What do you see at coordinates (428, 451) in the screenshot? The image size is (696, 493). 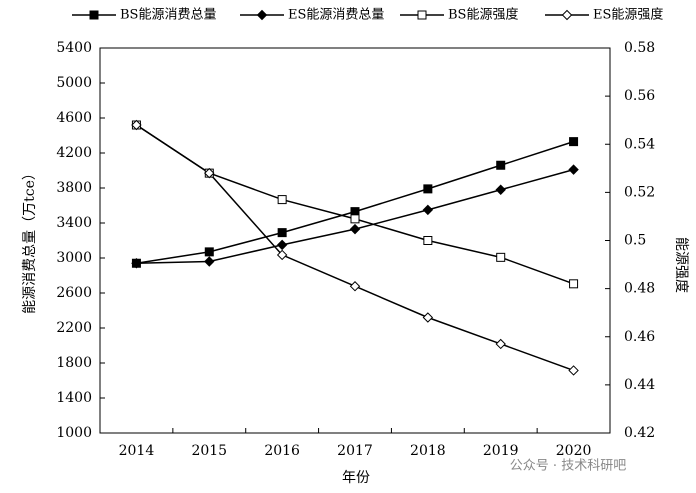 I see `x-tick-label: 2018` at bounding box center [428, 451].